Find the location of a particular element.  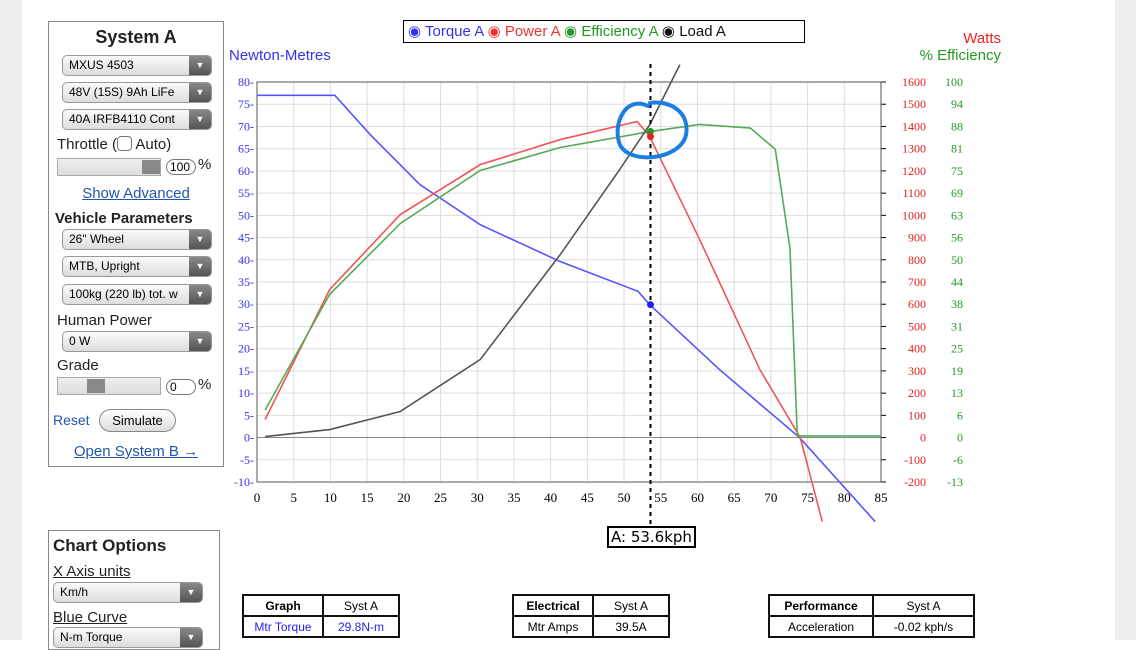

throttle-slider is located at coordinates (109, 167).